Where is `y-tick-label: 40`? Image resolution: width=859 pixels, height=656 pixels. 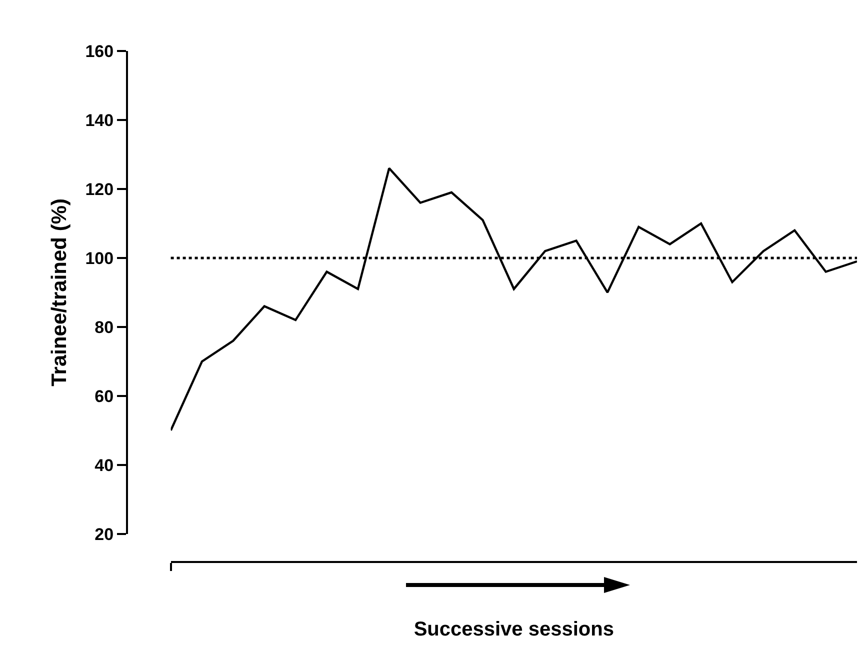 y-tick-label: 40 is located at coordinates (104, 465).